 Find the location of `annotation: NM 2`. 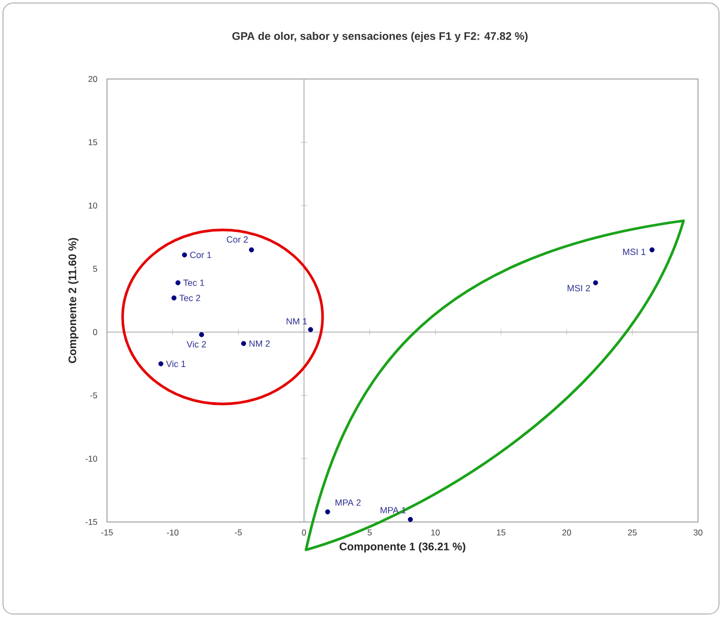

annotation: NM 2 is located at coordinates (260, 343).